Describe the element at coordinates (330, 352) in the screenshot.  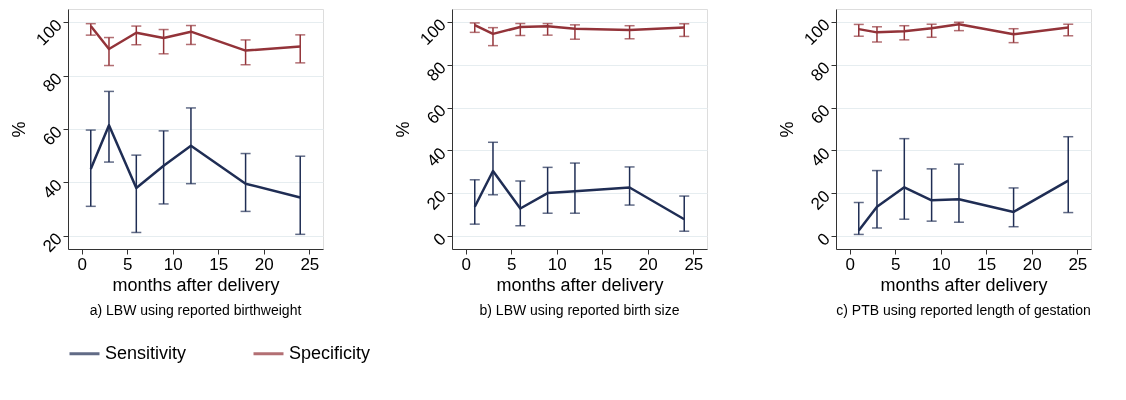
I see `legend-label: Specificity` at that location.